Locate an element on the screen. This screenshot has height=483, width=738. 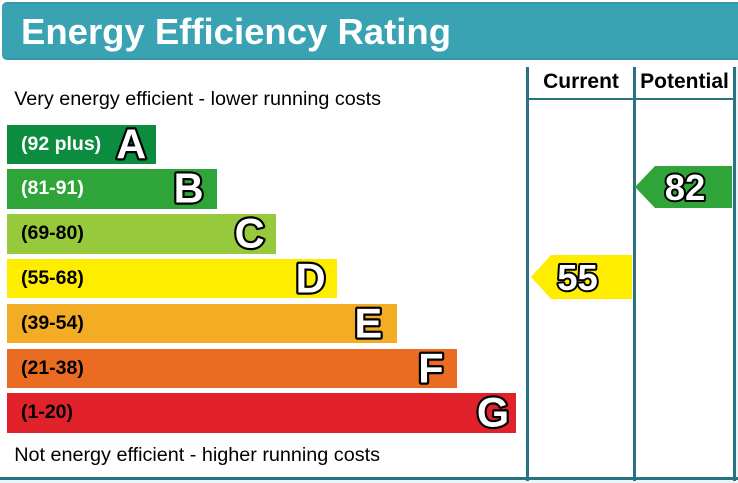
svg-text: C is located at coordinates (250, 232).